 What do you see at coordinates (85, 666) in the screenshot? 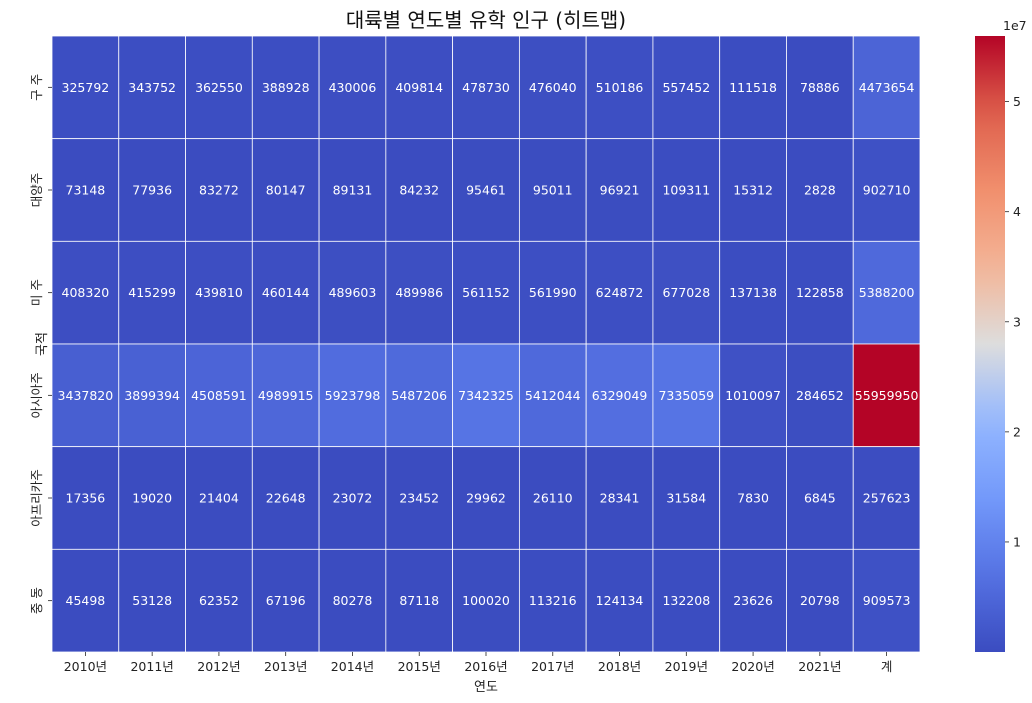
I see `x-tick-label: 2010년` at bounding box center [85, 666].